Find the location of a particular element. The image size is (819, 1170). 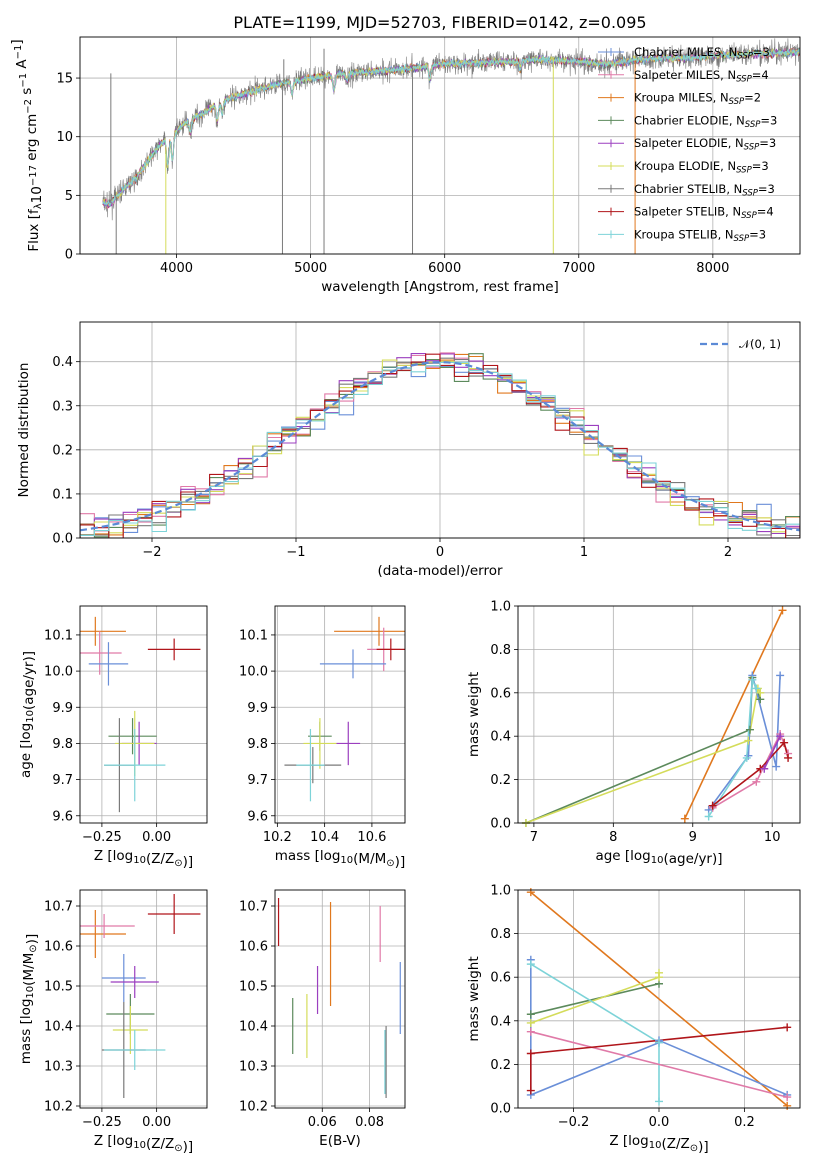

x-tick-label: 4000 is located at coordinates (176, 268).